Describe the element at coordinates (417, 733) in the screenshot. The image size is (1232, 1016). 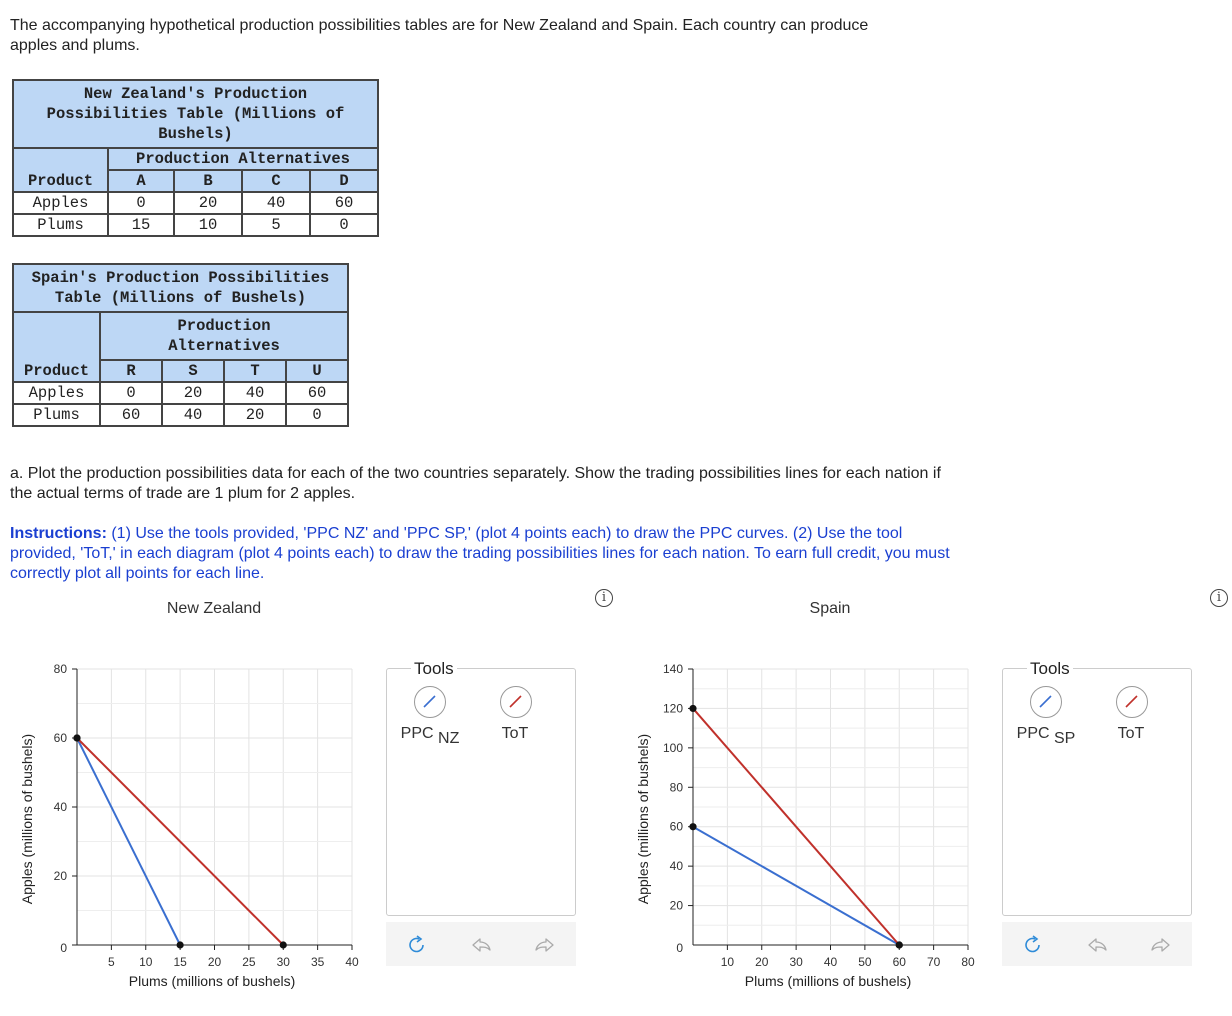
I see `tool-label-main: PPC` at that location.